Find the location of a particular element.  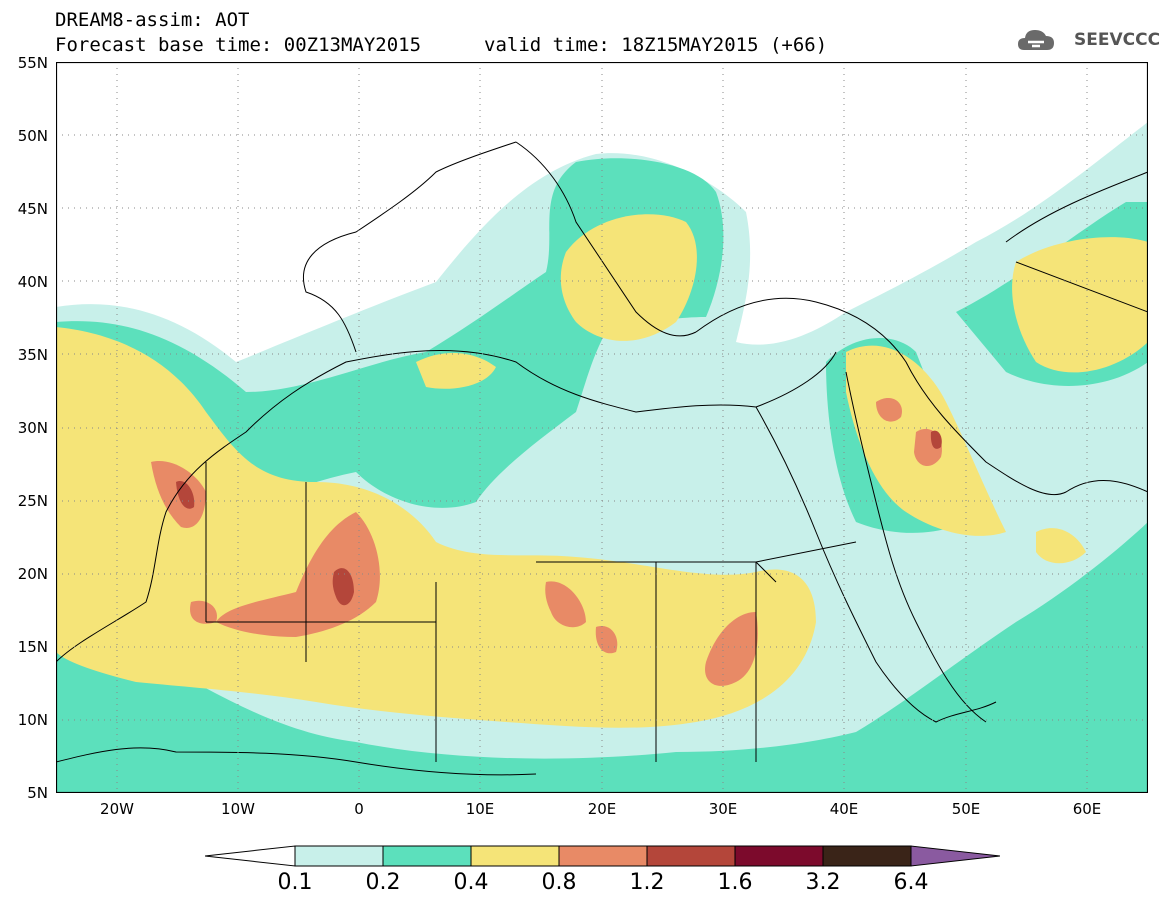

lat-label-25n: 25N is located at coordinates (32, 501).